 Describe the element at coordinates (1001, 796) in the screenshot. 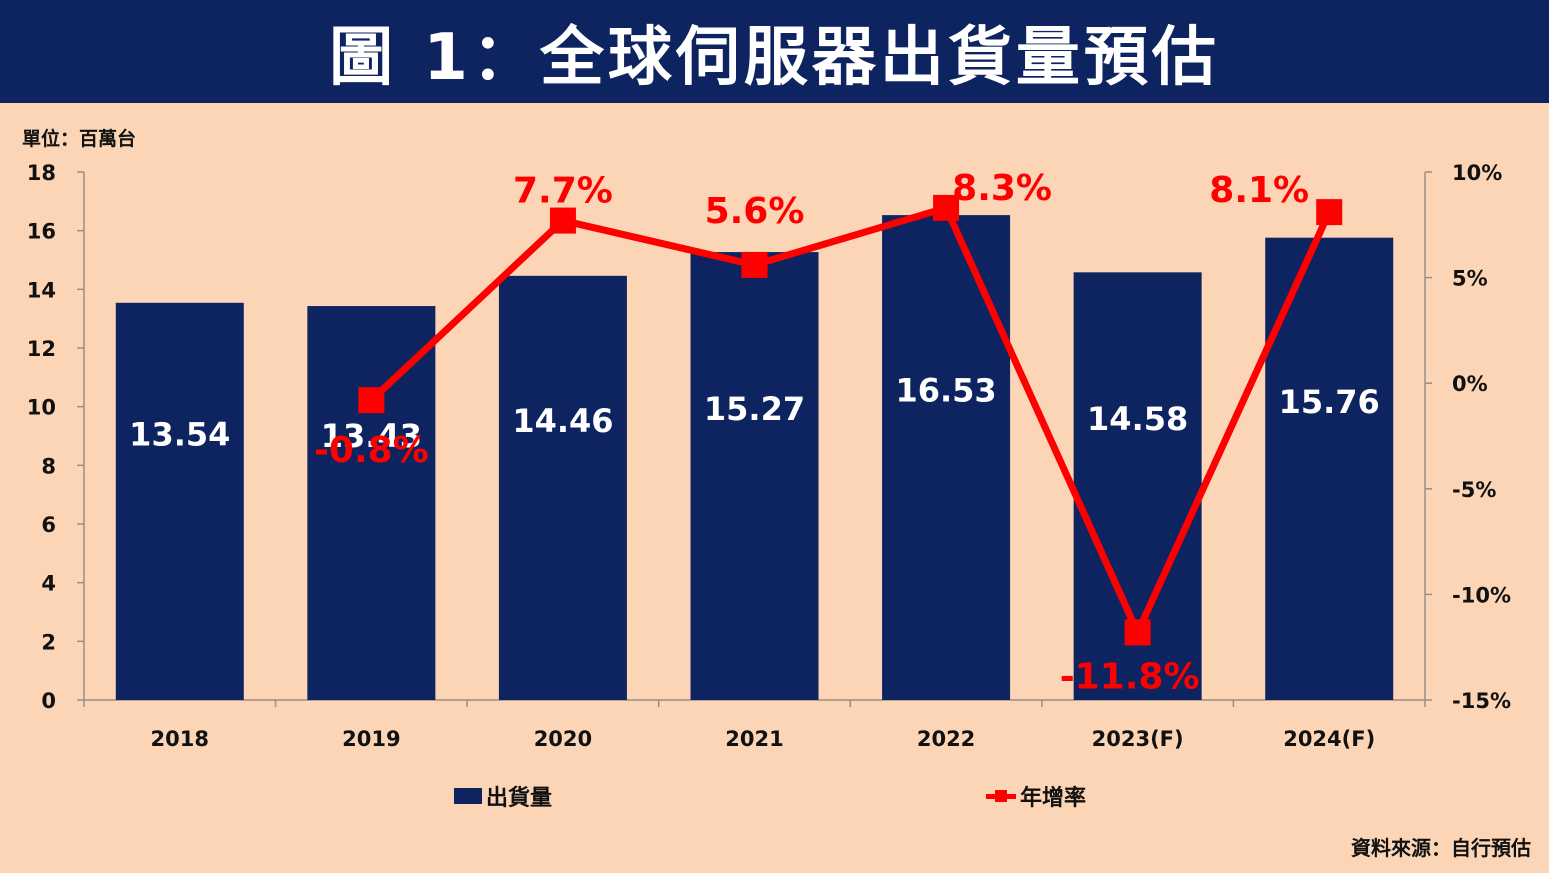

I see `legend-line-swatch` at that location.